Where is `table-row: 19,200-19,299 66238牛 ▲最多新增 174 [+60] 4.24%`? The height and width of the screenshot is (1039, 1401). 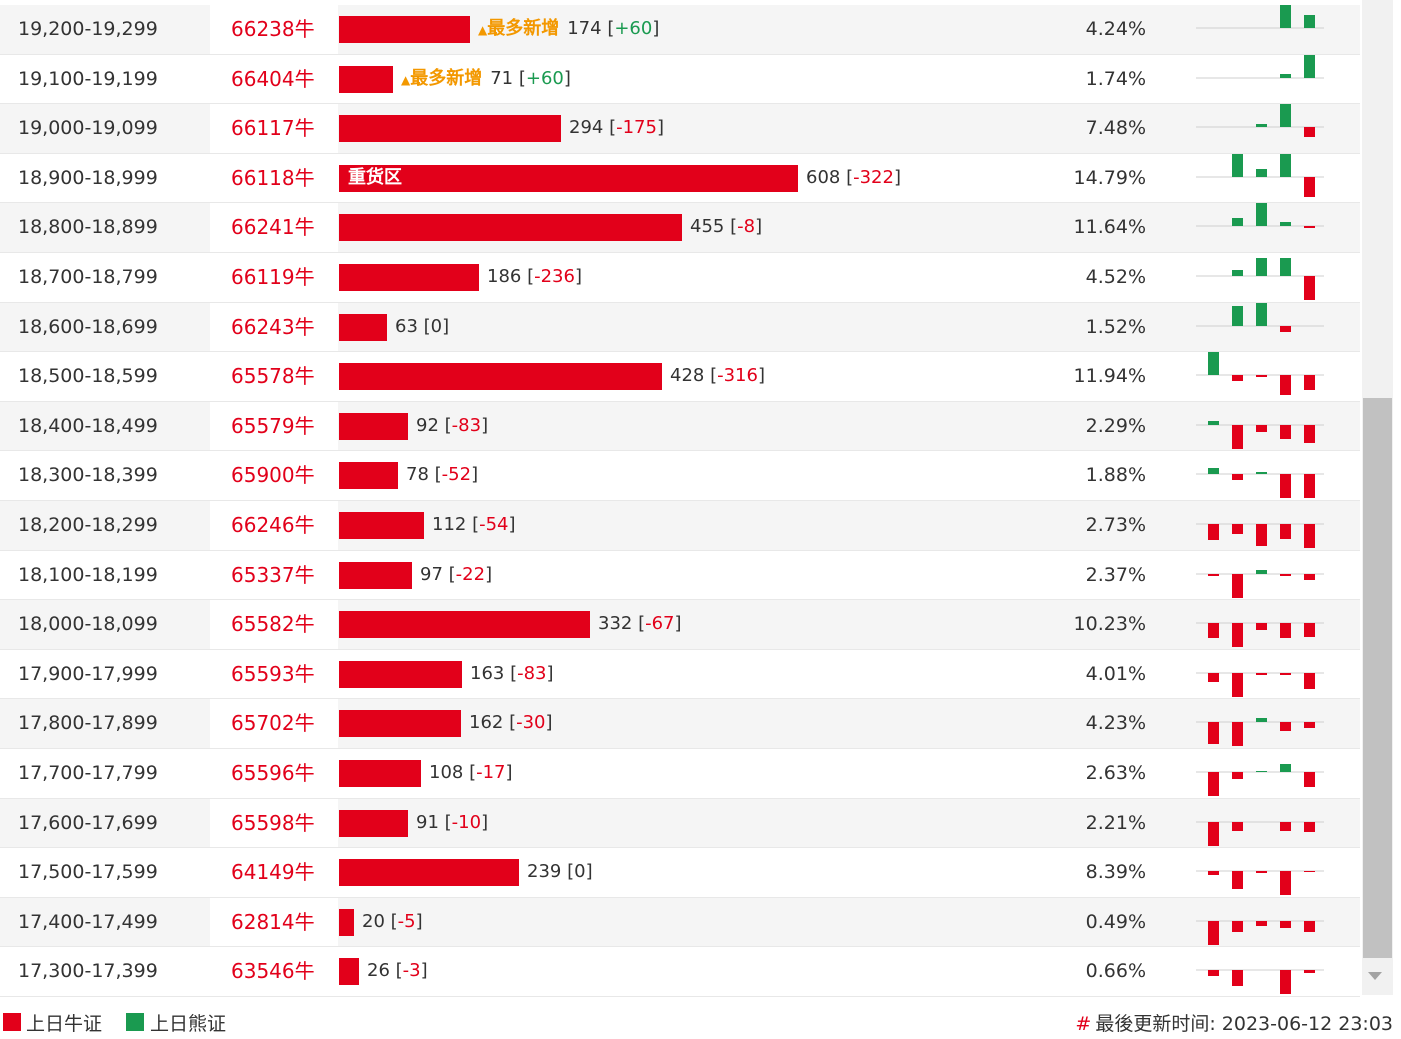
table-row: 19,200-19,299 66238牛 ▲最多新增 174 [+60] 4.24% is located at coordinates (680, 30).